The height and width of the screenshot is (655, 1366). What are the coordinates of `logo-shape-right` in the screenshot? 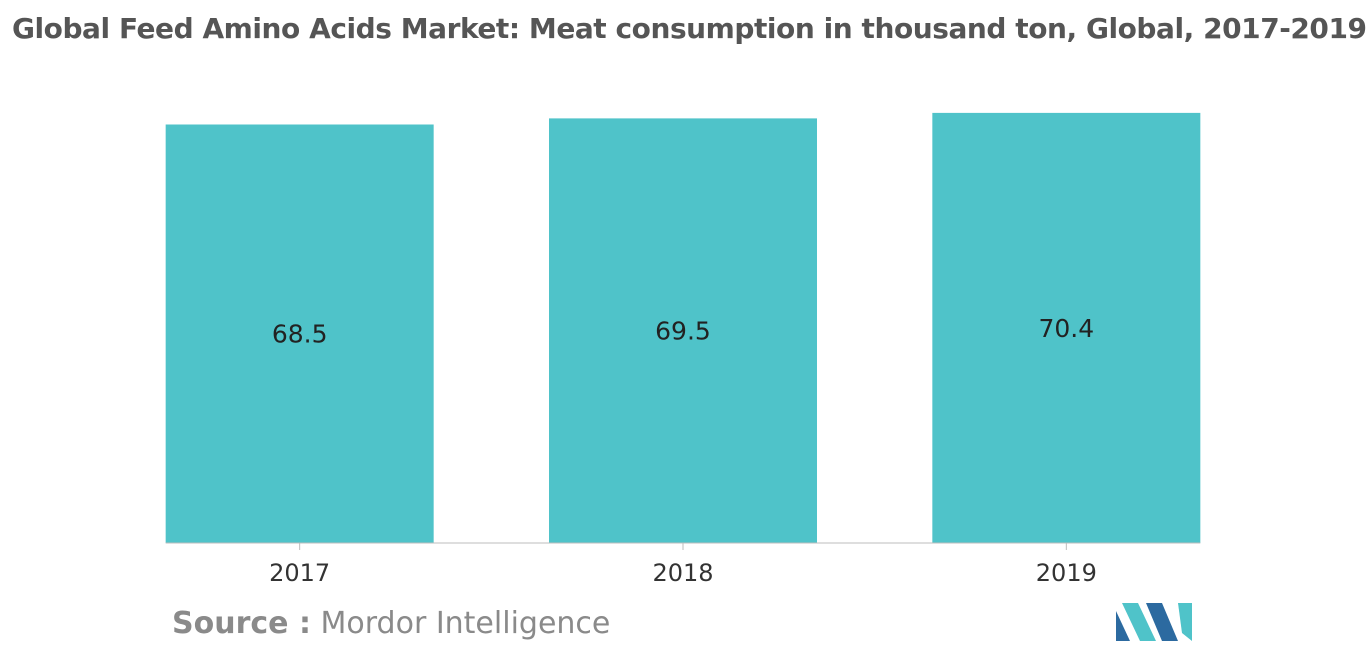 It's located at (1162, 622).